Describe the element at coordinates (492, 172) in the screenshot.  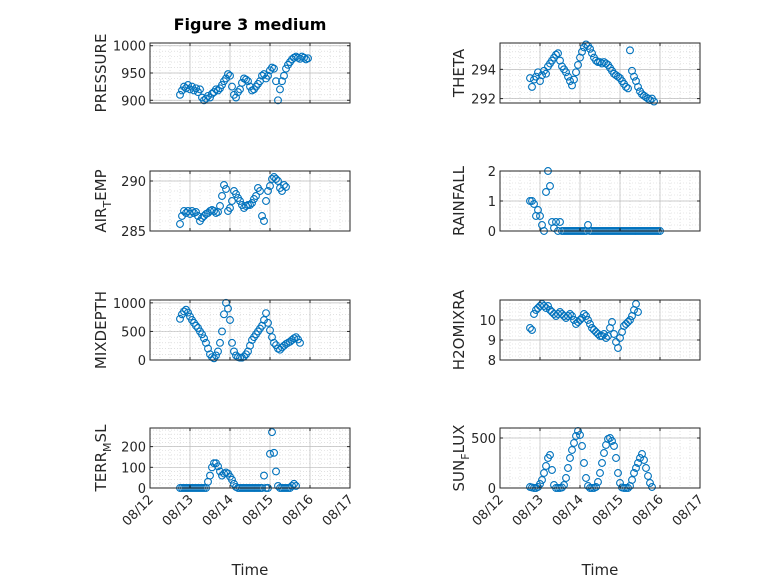
I see `y-tick-label: 2` at that location.